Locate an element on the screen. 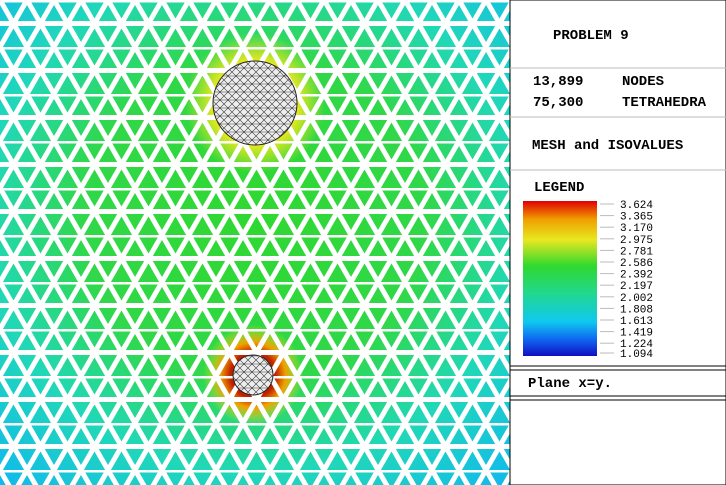  legend-value: 1.613 is located at coordinates (636, 322).